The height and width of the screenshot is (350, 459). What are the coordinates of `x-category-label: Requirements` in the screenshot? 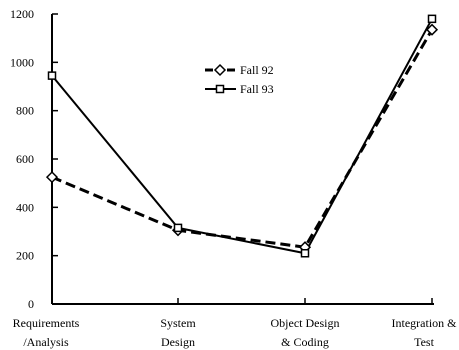 It's located at (46, 323).